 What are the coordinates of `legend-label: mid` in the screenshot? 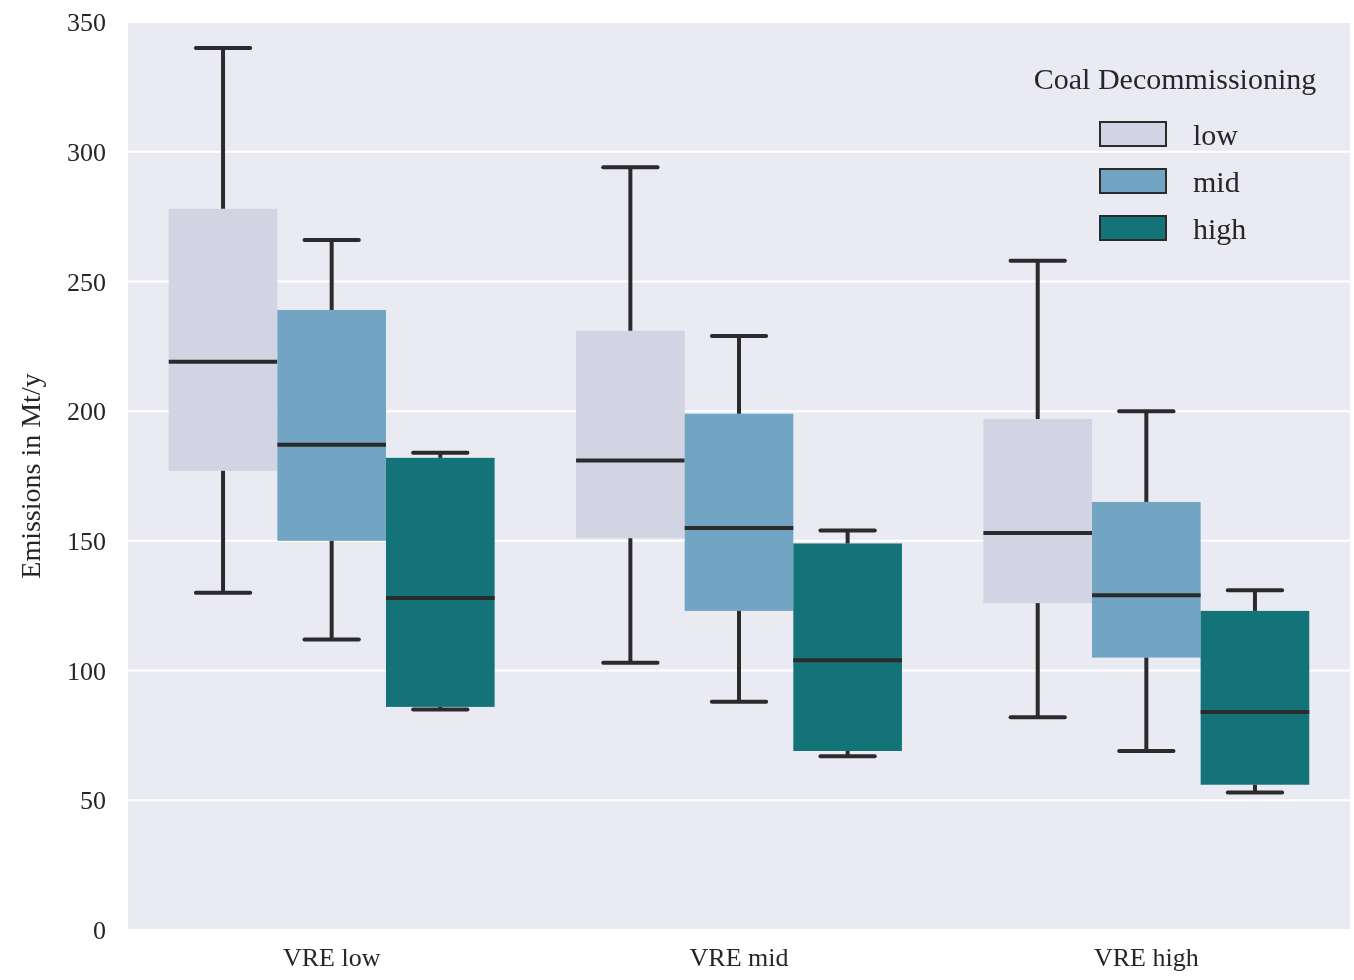 It's located at (1216, 181).